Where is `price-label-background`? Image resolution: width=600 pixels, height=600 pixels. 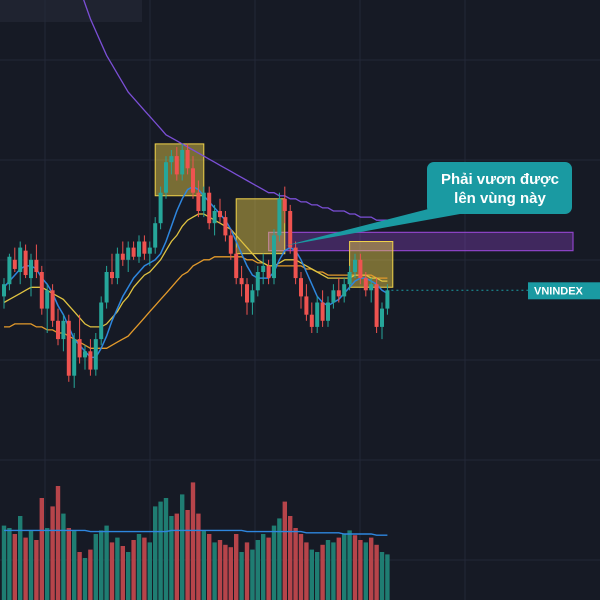
price-label-background is located at coordinates (564, 291).